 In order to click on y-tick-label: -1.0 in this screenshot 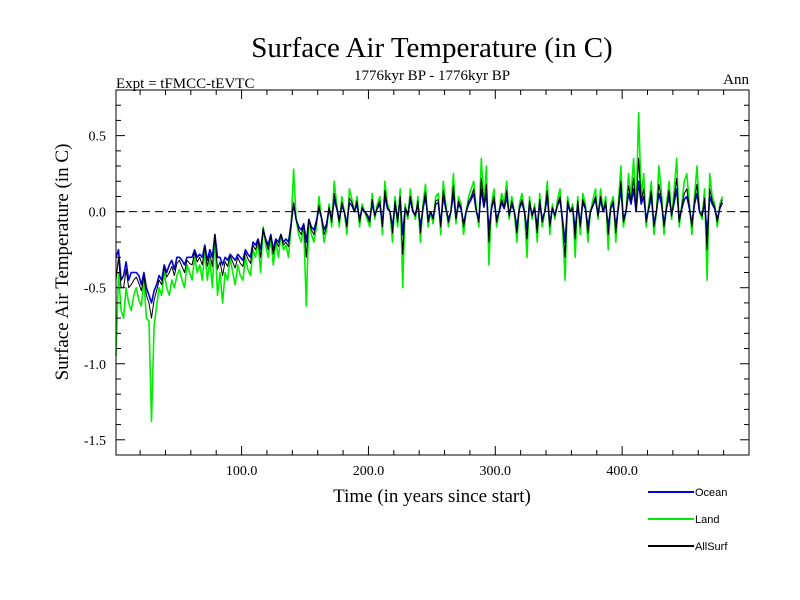, I will do `click(95, 365)`.